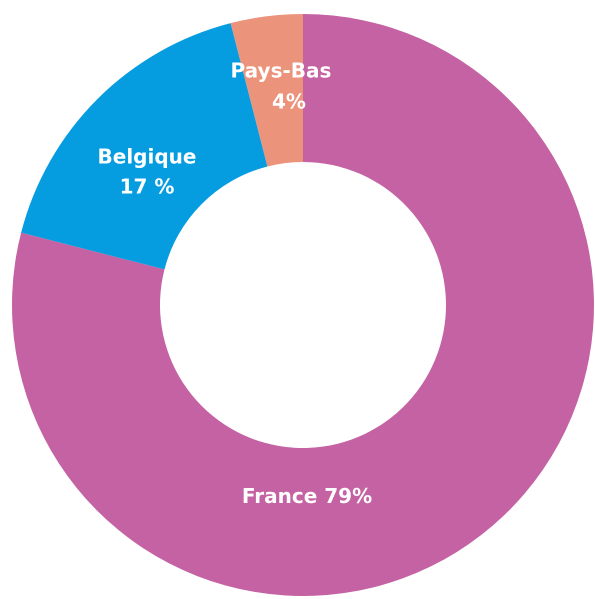 This screenshot has height=599, width=595. What do you see at coordinates (348, 496) in the screenshot?
I see `value-label: 79%` at bounding box center [348, 496].